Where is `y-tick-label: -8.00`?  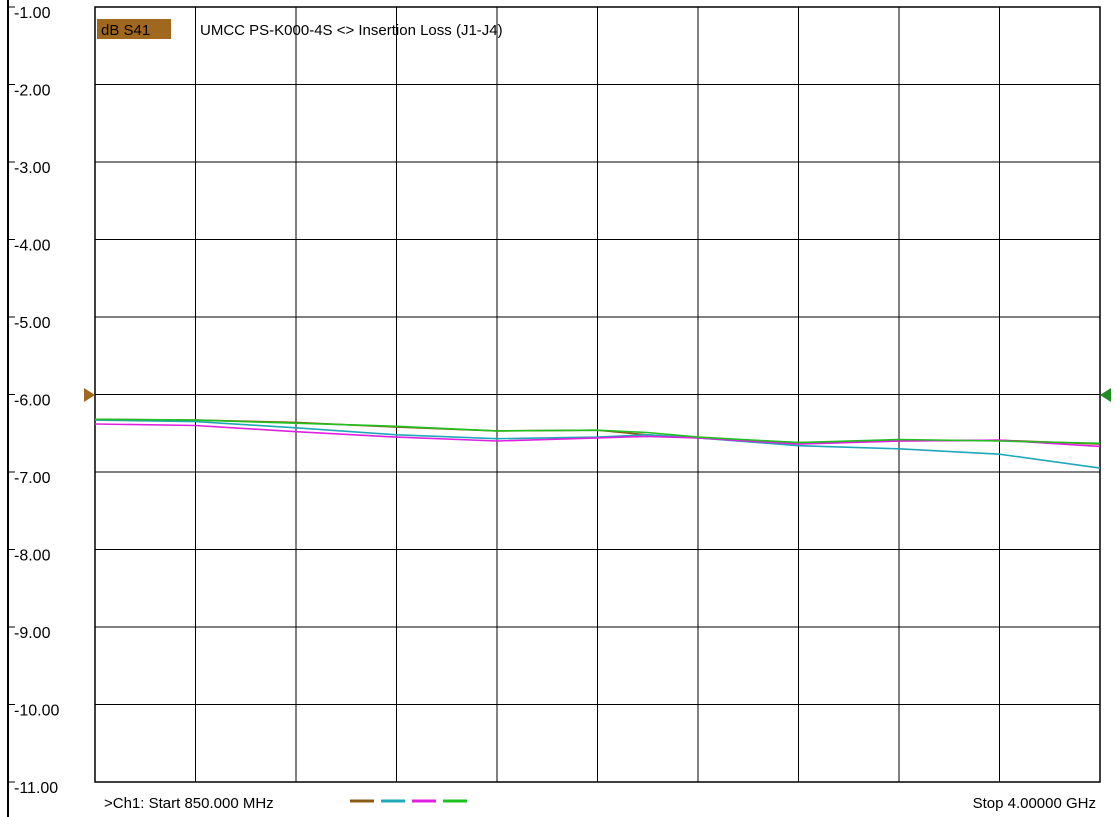
y-tick-label: -8.00 is located at coordinates (32, 556).